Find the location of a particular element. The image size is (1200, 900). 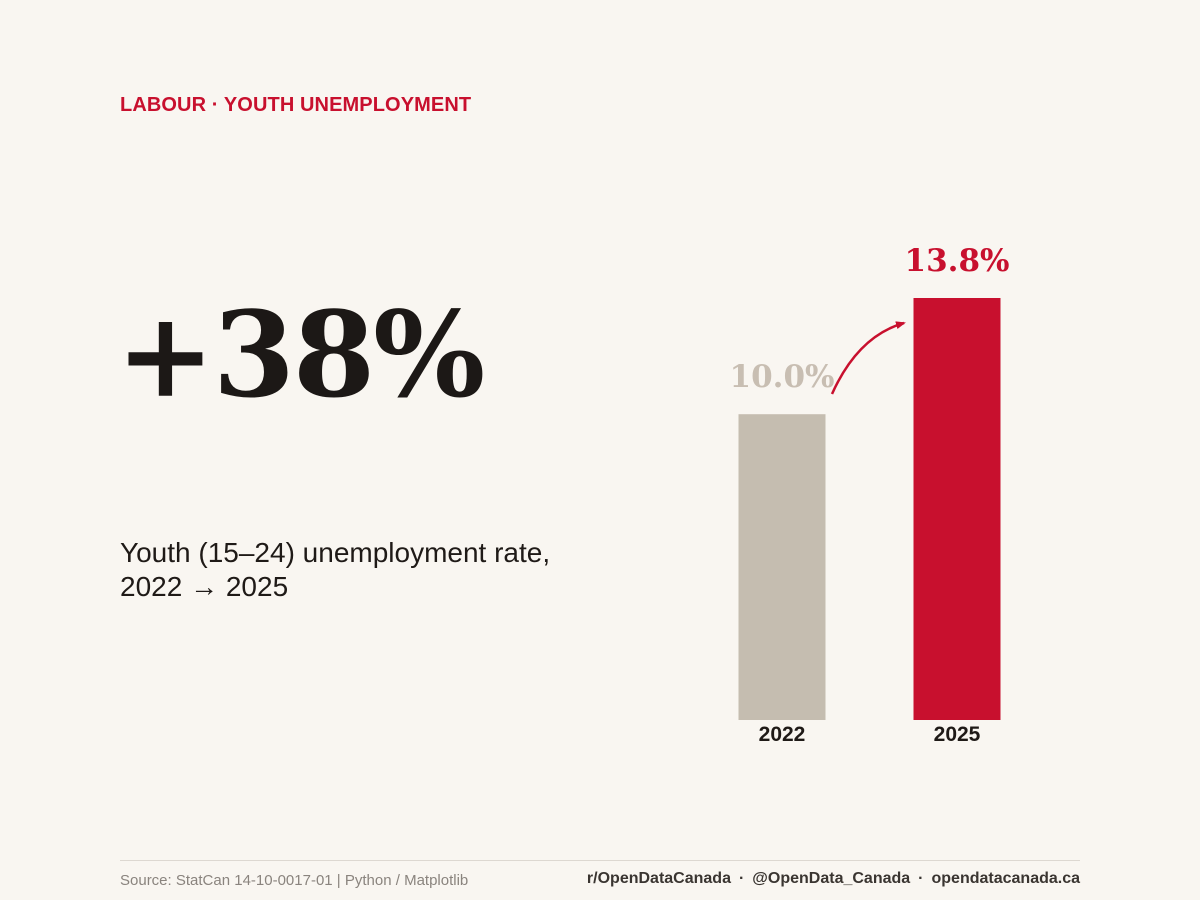

twitter-handle-link: @OpenData_Canada is located at coordinates (831, 878).